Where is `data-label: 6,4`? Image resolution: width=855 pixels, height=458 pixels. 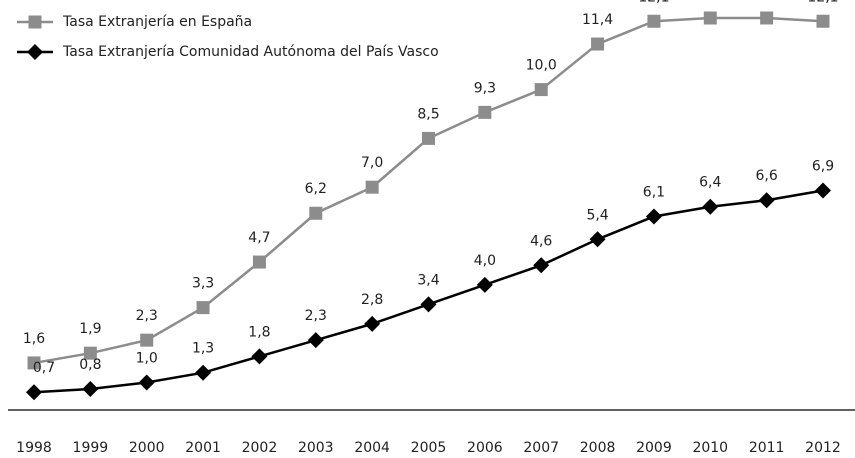
data-label: 6,4 is located at coordinates (710, 183).